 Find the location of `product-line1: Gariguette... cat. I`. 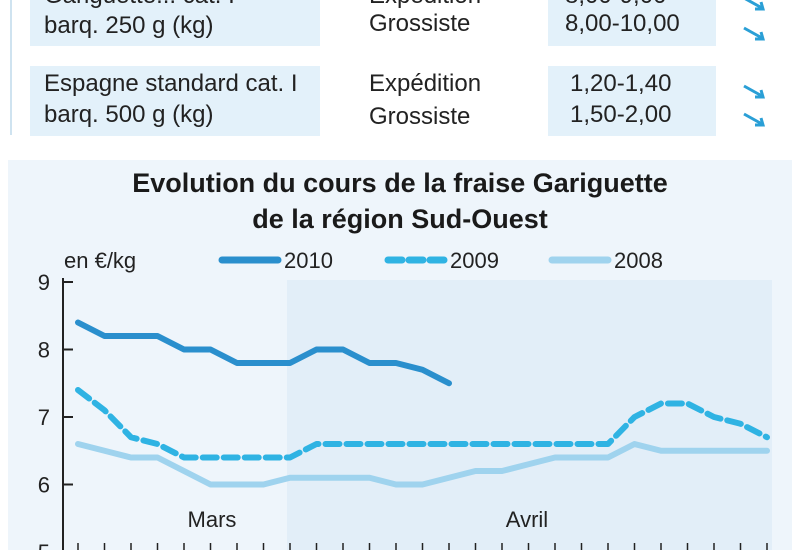

product-line1: Gariguette... cat. I is located at coordinates (139, 5).